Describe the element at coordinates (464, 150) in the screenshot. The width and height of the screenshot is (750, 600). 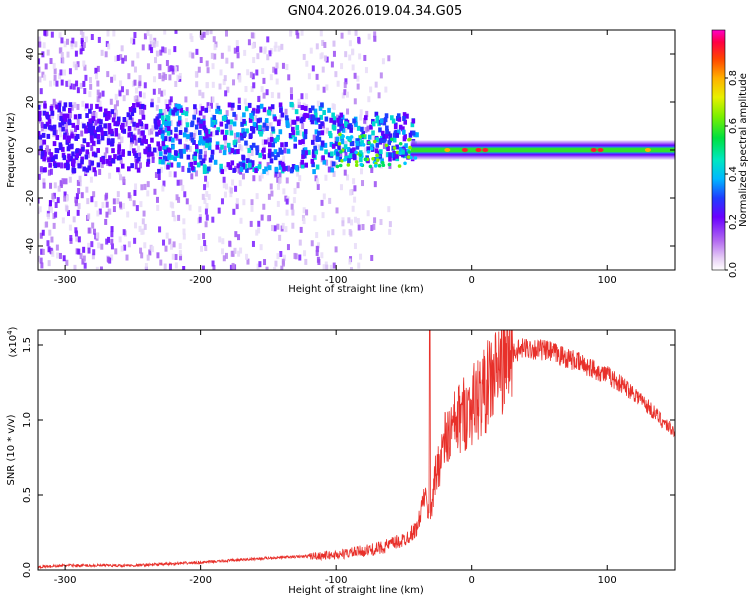
I see `ridge-peak` at that location.